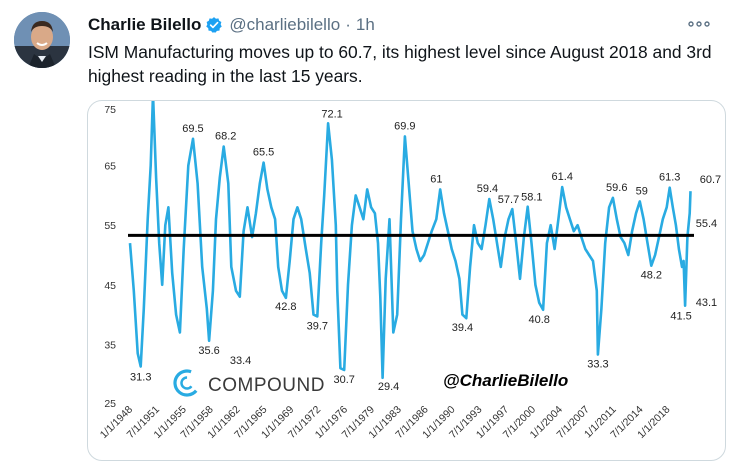  Describe the element at coordinates (616, 188) in the screenshot. I see `data-label: 59.6` at that location.